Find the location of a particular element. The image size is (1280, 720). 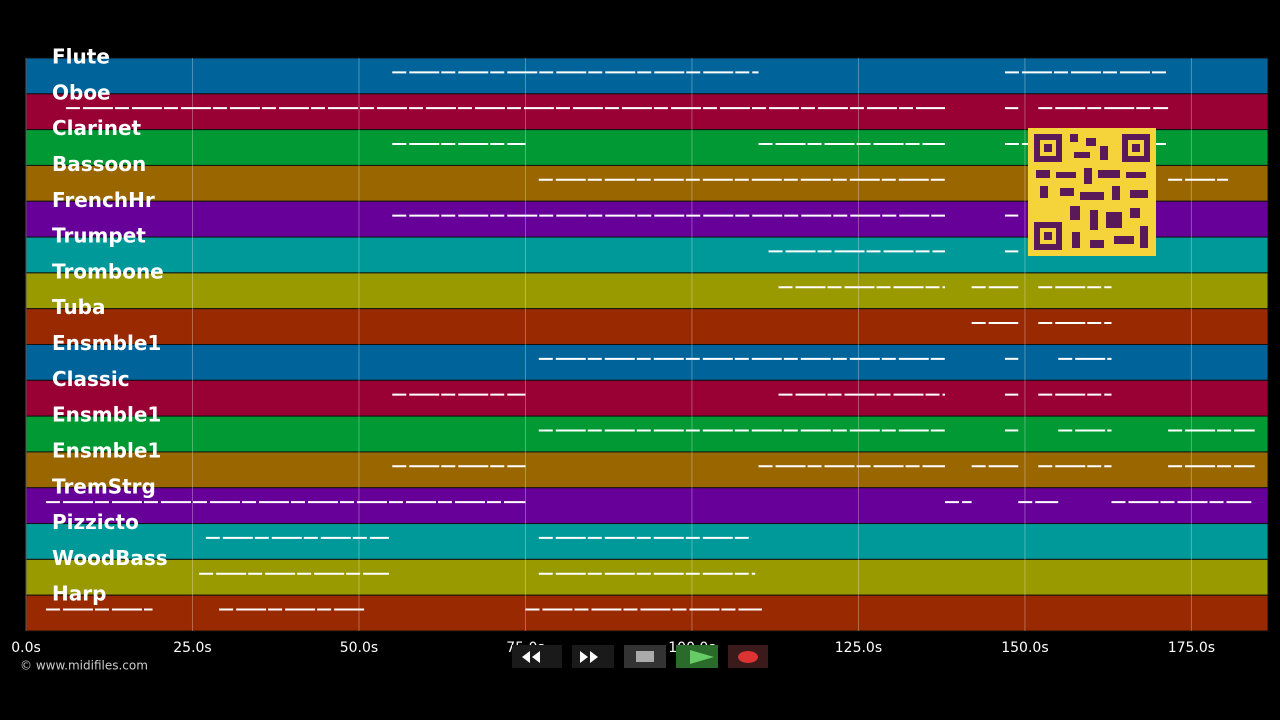

rewind-button is located at coordinates (537, 656).